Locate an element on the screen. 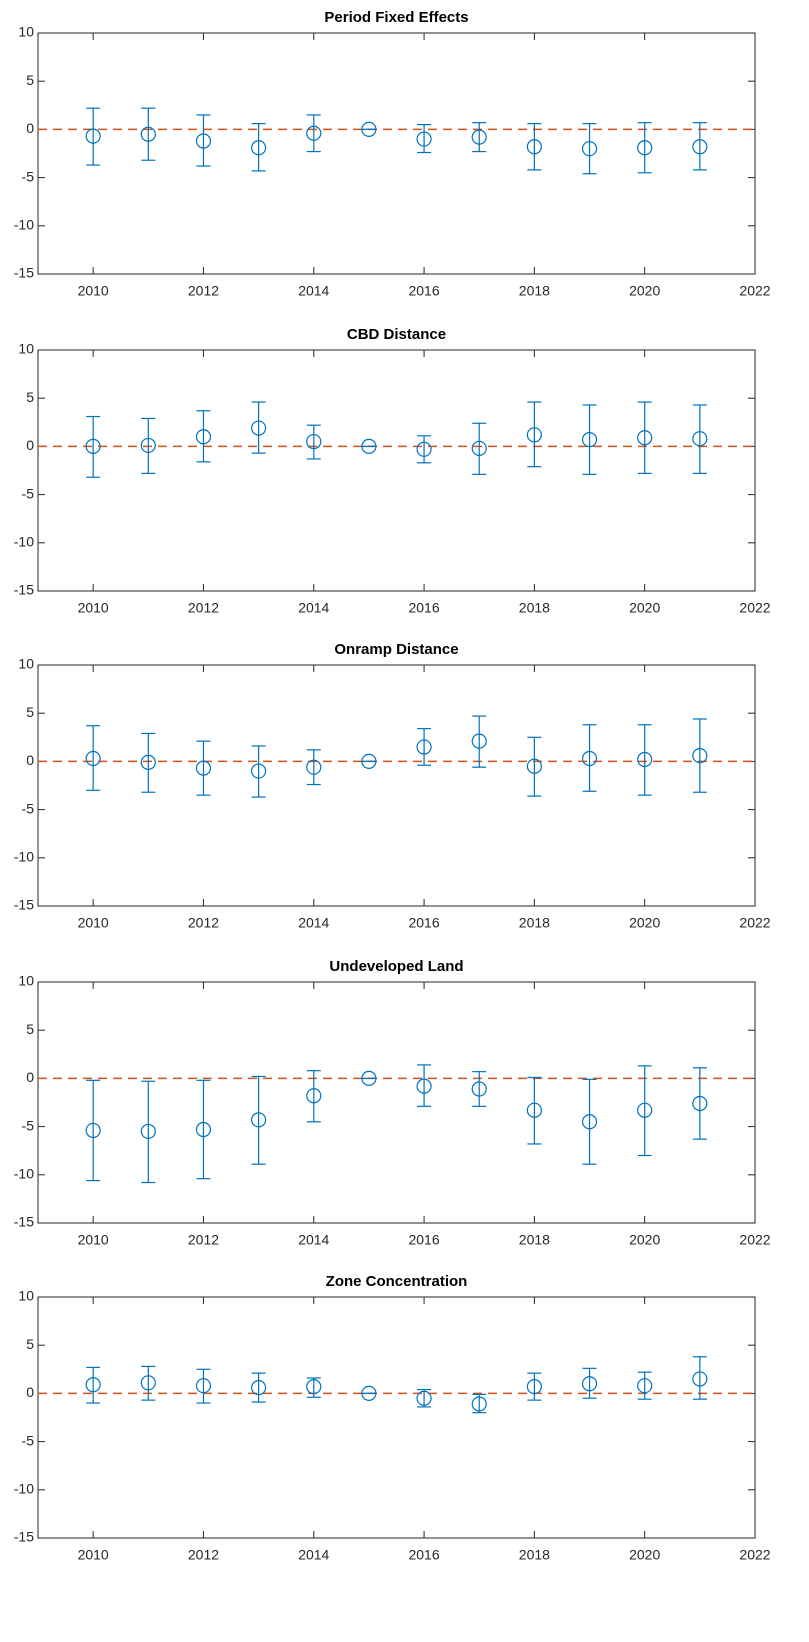 This screenshot has height=1642, width=809. chart-title: Zone Concentration is located at coordinates (397, 1281).